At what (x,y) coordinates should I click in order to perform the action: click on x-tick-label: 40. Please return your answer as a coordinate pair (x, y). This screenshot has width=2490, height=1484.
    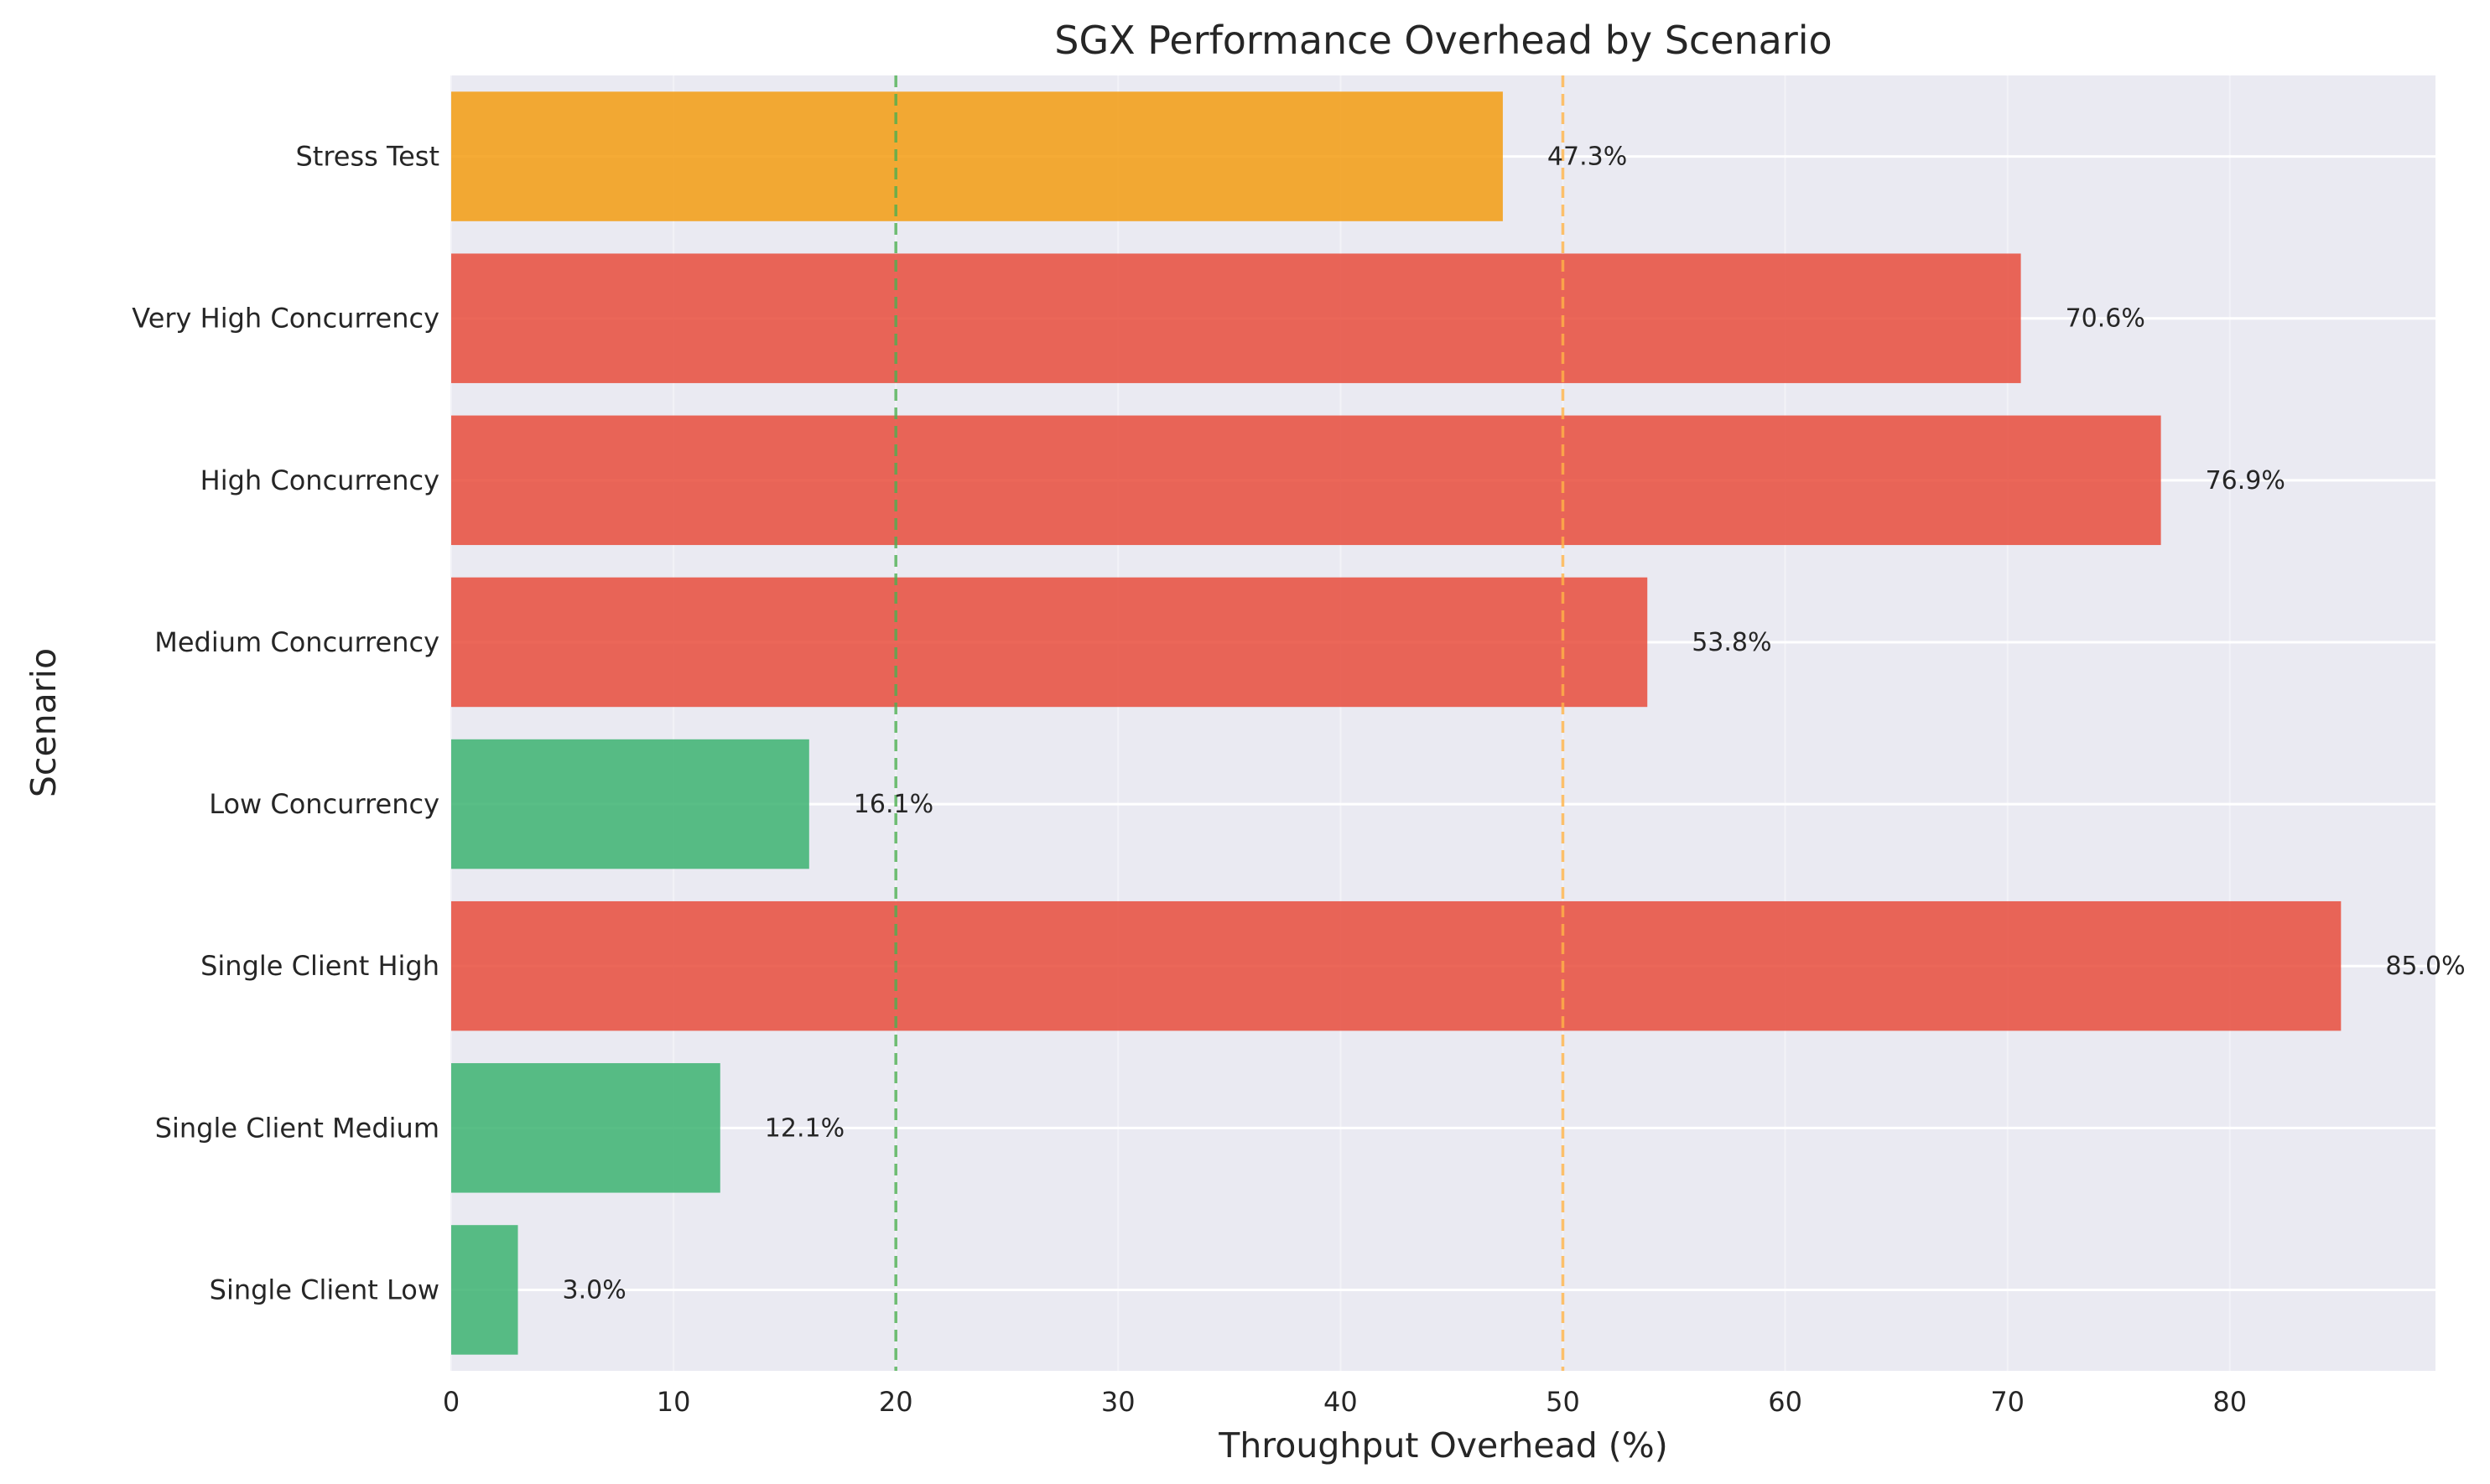
    Looking at the image, I should click on (1340, 1402).